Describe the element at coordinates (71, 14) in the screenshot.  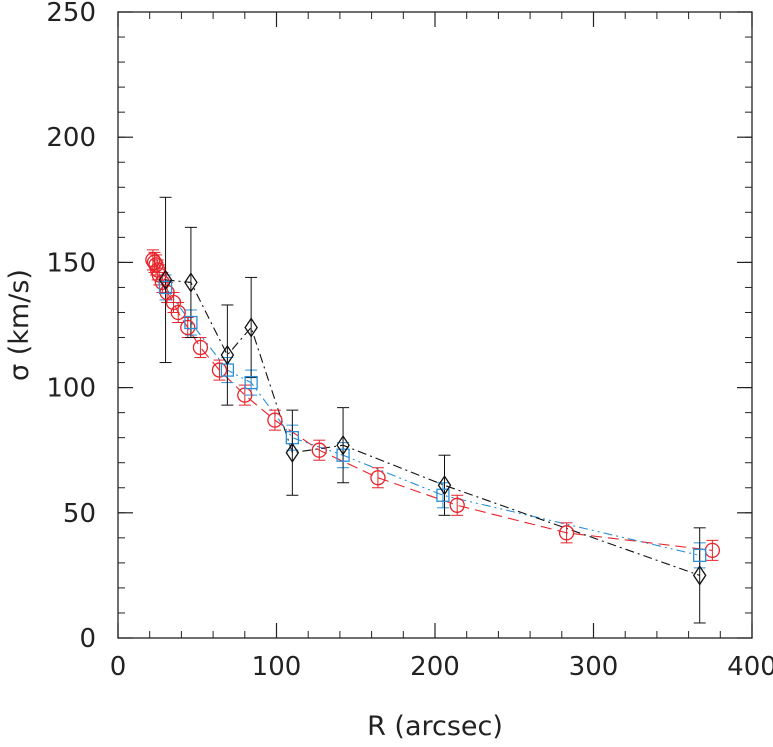
I see `y-tick-label: 250` at that location.